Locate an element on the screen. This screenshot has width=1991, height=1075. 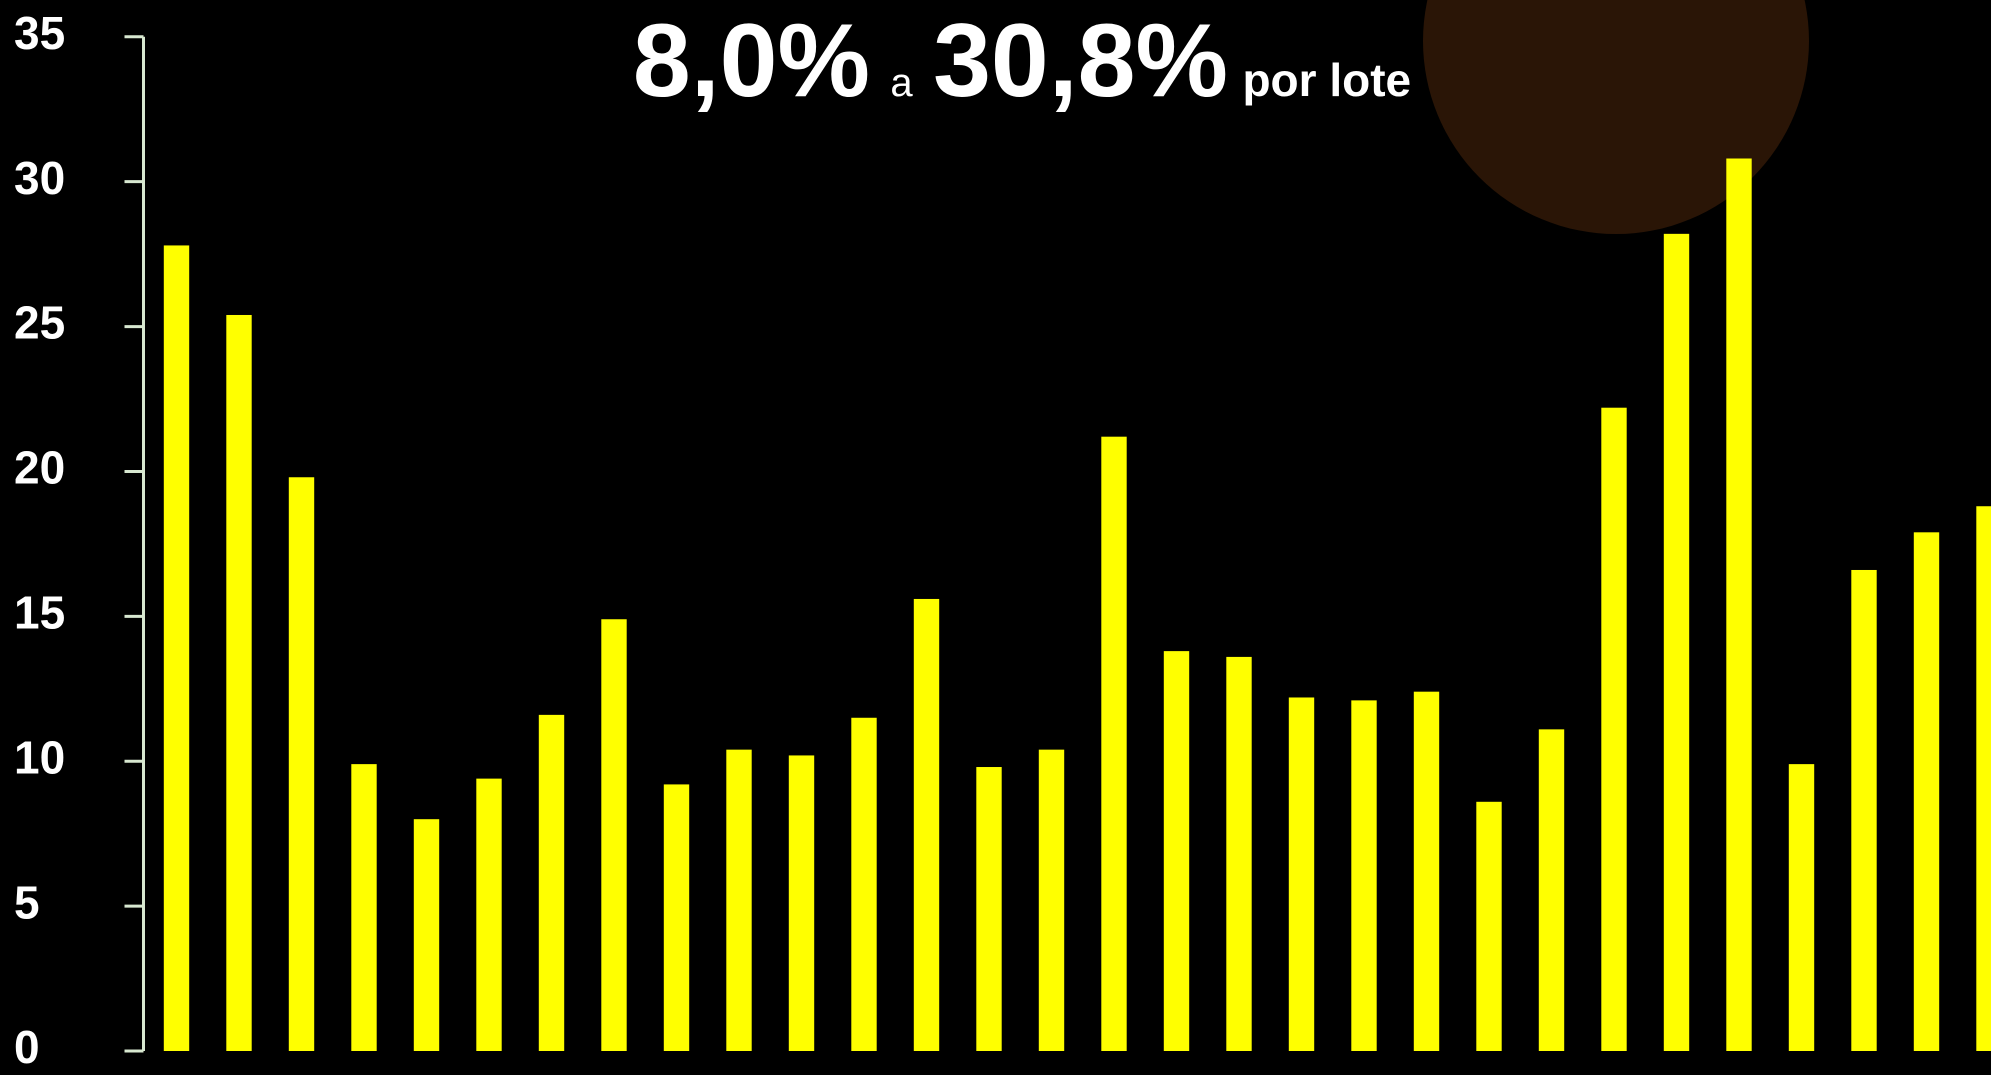
y-tick-label: 10 is located at coordinates (39, 757).